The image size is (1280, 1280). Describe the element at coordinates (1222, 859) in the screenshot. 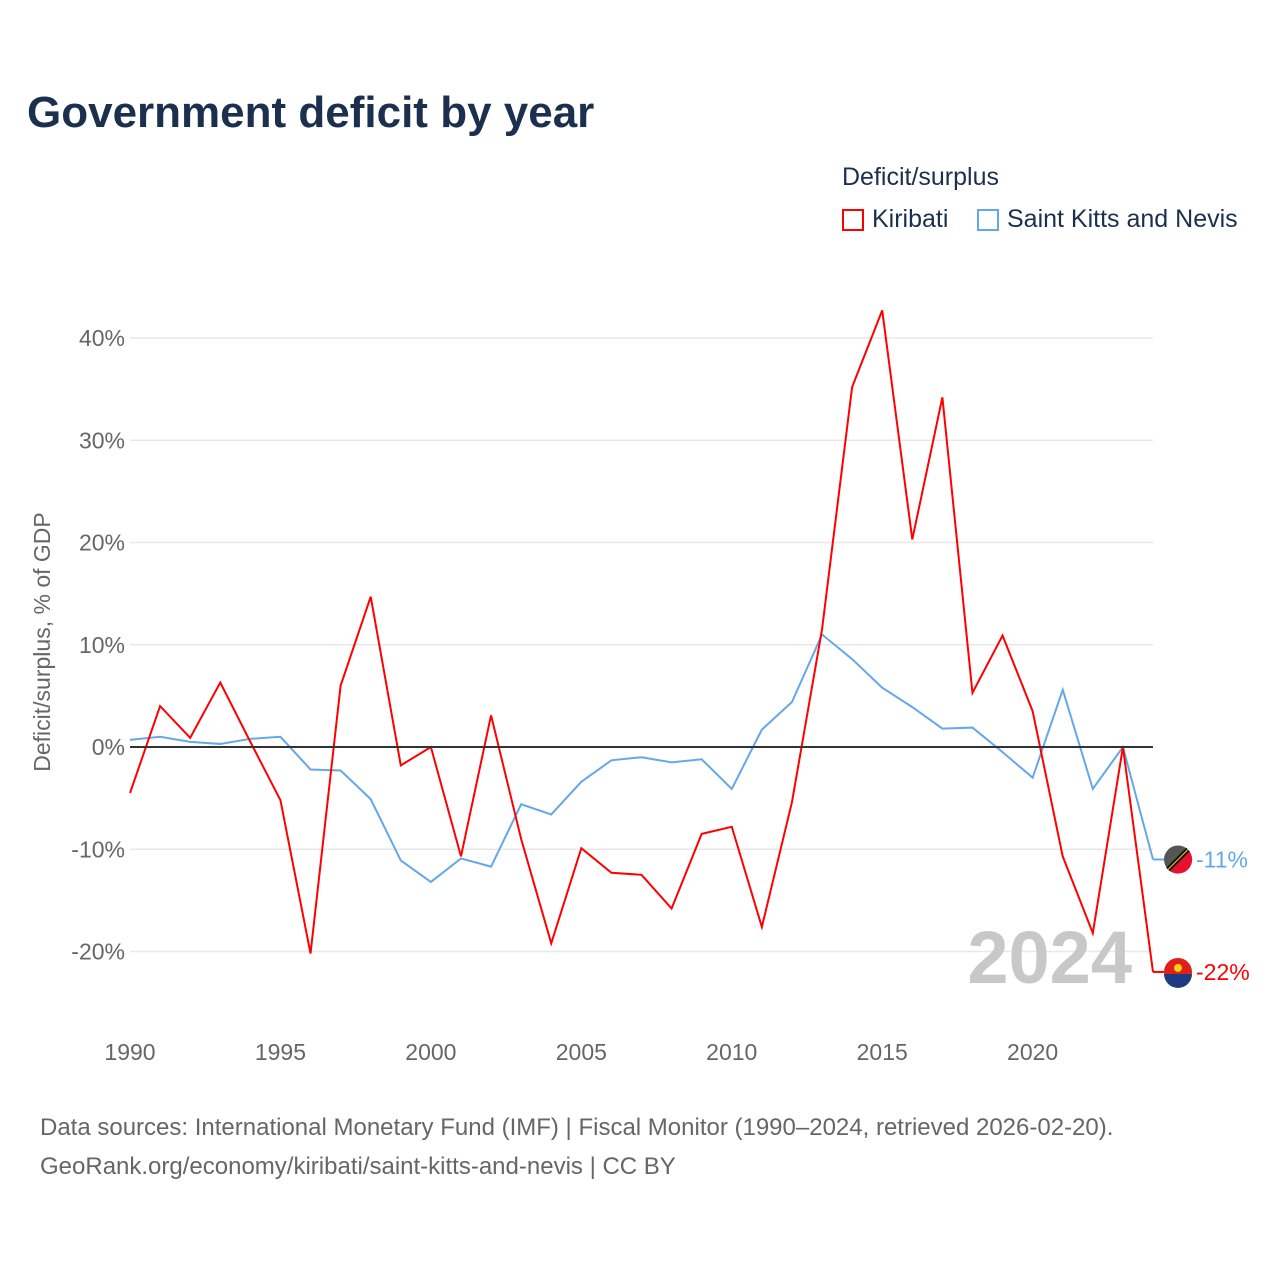

I see `end-value-label: -11%` at that location.